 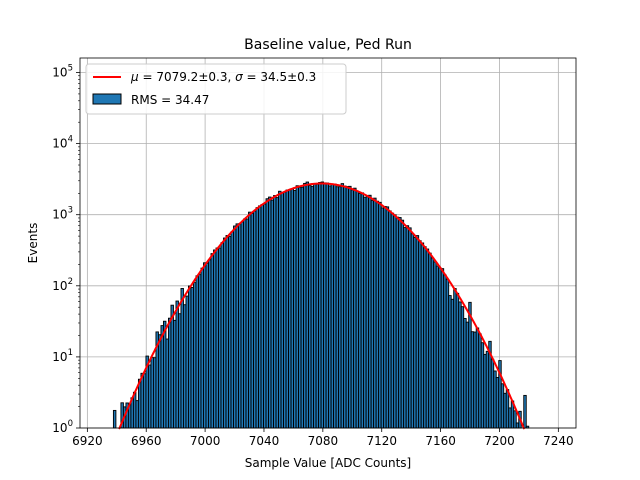 I want to click on y-axis-minor-ticks, so click(x=79, y=241).